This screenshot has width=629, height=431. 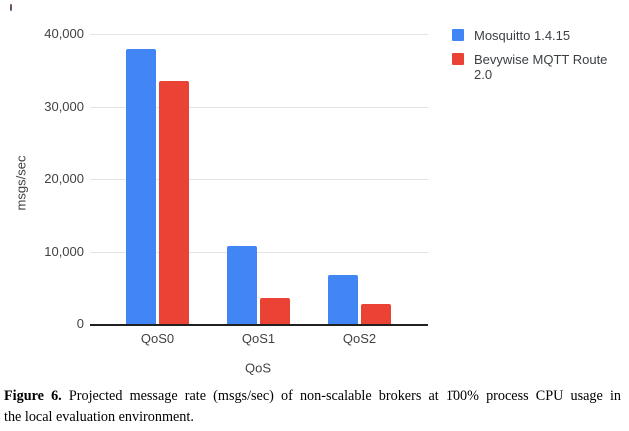 What do you see at coordinates (64, 33) in the screenshot?
I see `y-tick-label: 40,000` at bounding box center [64, 33].